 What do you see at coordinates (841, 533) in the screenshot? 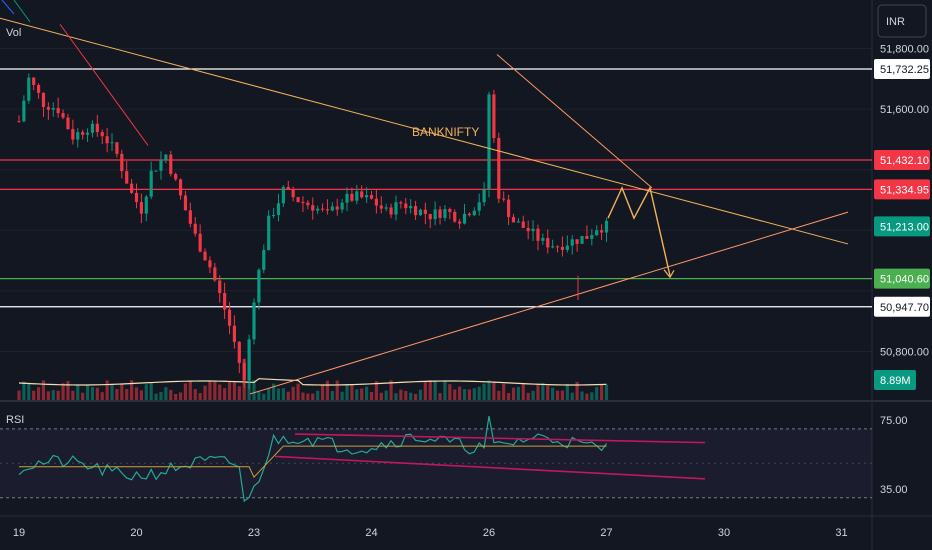
I see `time-tick-label: 31` at bounding box center [841, 533].